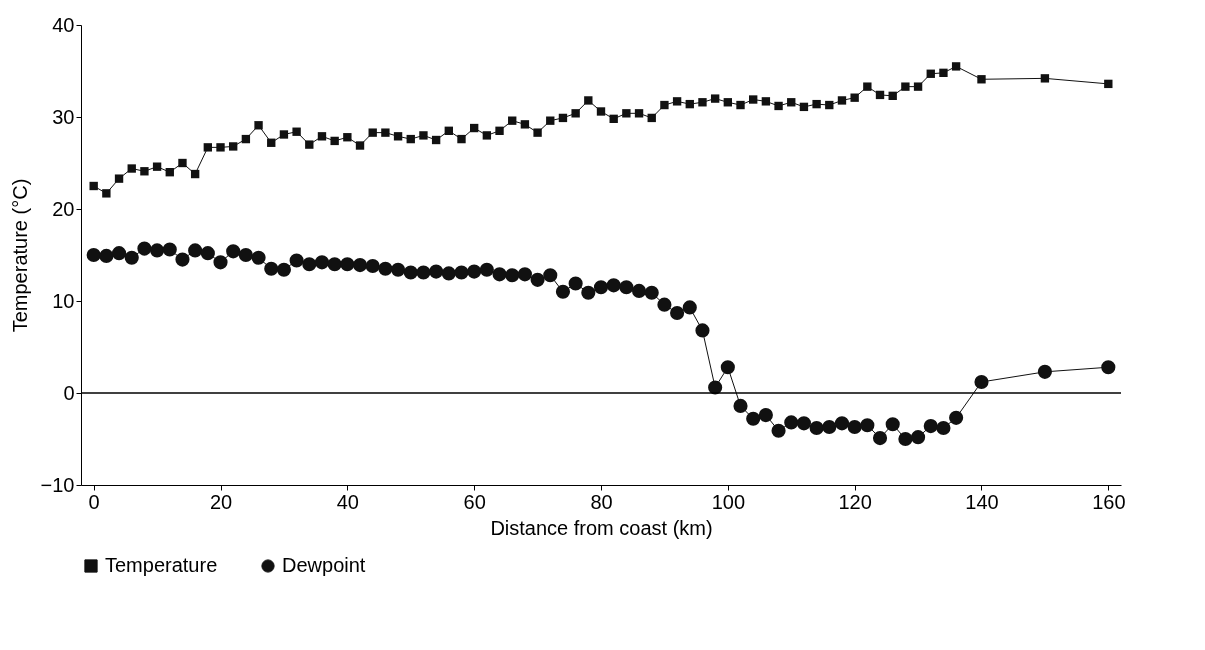  What do you see at coordinates (94, 501) in the screenshot?
I see `x-tick-label: 0` at bounding box center [94, 501].